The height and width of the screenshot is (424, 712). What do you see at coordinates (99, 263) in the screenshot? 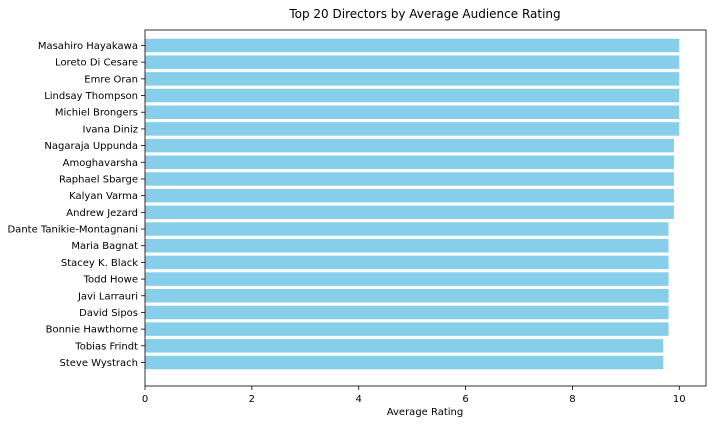
I see `category-label: Stacey K. Black` at bounding box center [99, 263].